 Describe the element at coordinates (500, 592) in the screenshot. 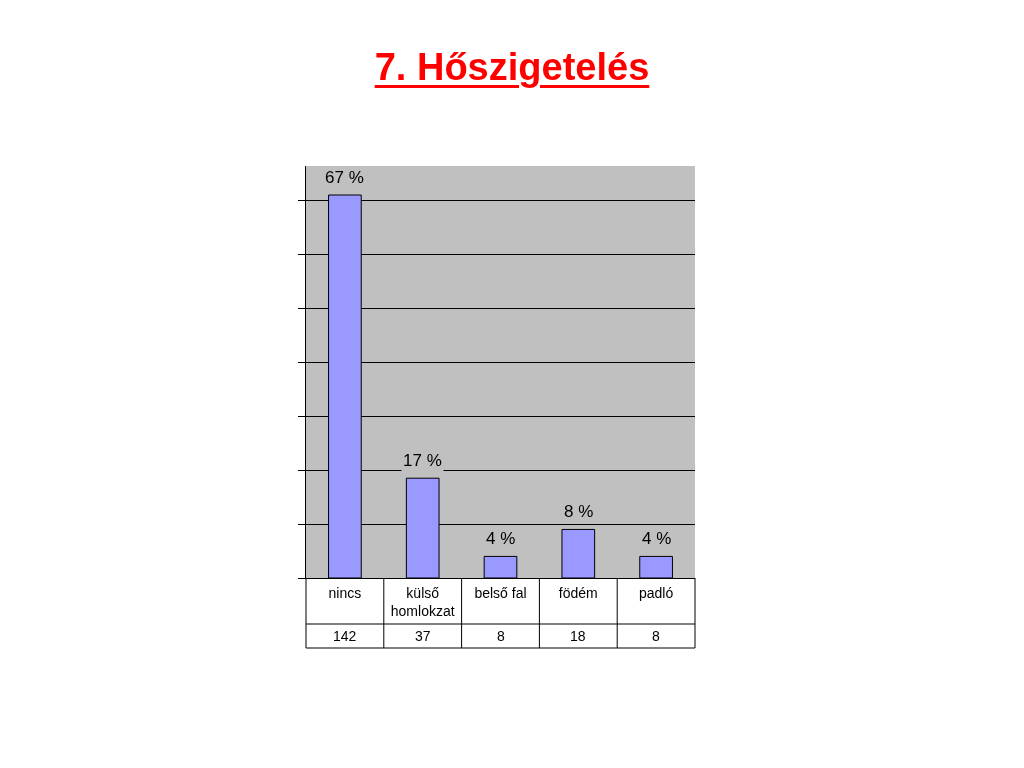

I see `x-tick-label: belső fal` at that location.